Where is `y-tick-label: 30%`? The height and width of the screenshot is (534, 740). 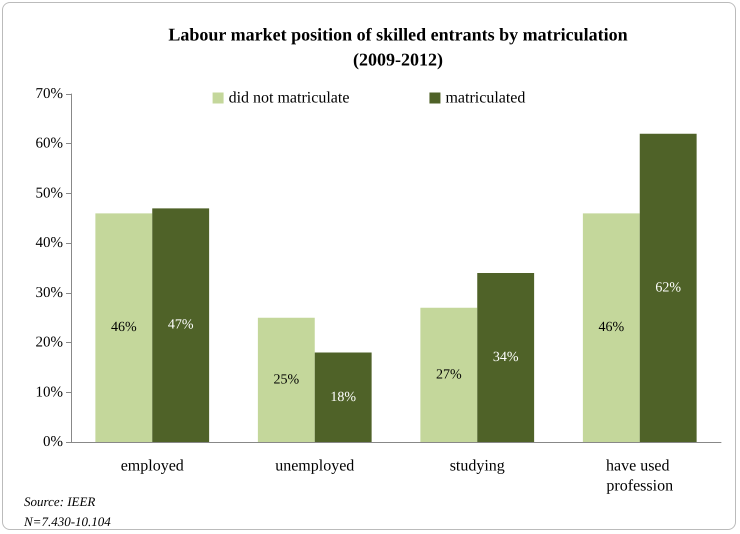
y-tick-label: 30% is located at coordinates (49, 292).